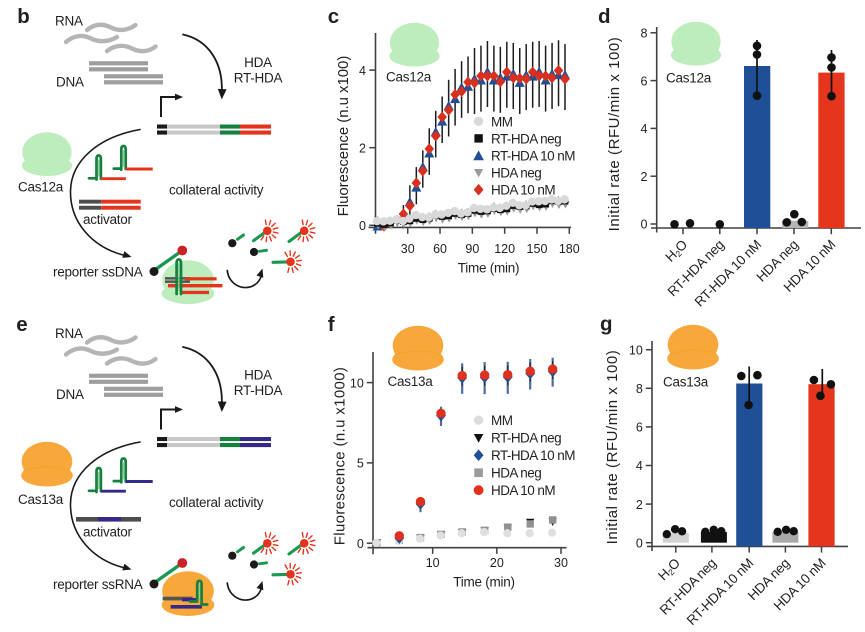 The width and height of the screenshot is (865, 632). Describe the element at coordinates (98, 584) in the screenshot. I see `svg-text: reporter ssRNA` at that location.